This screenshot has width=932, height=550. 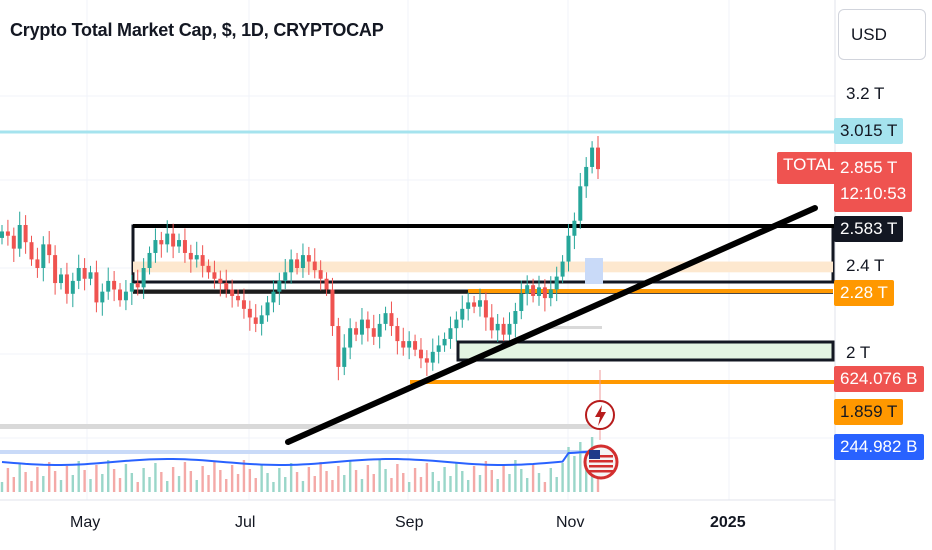 I want to click on price-tag-3015: 3.015 T, so click(x=869, y=131).